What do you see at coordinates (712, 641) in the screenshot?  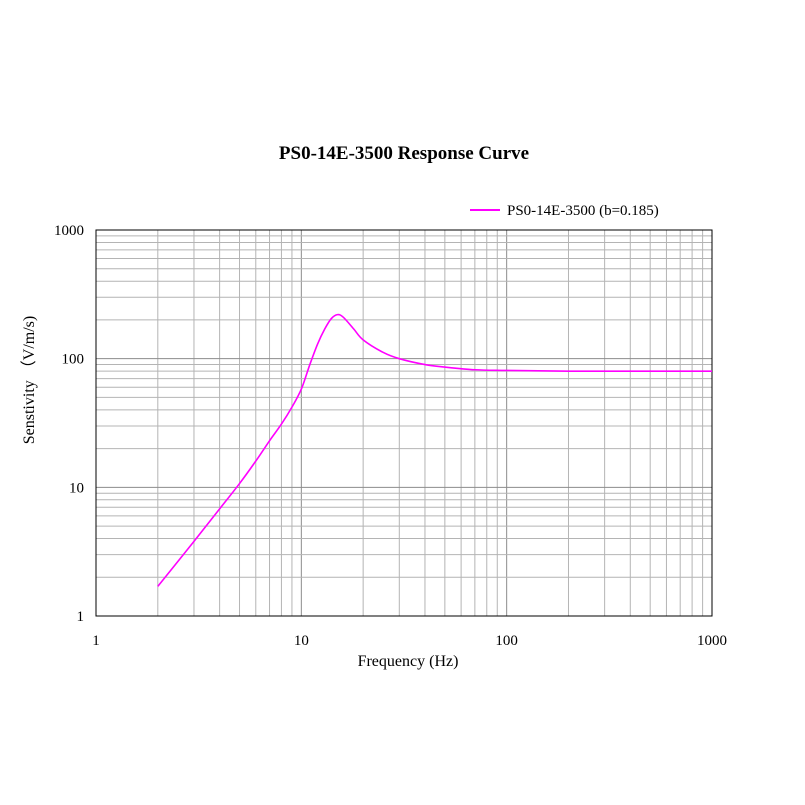 I see `x-tick-label: 1000` at bounding box center [712, 641].